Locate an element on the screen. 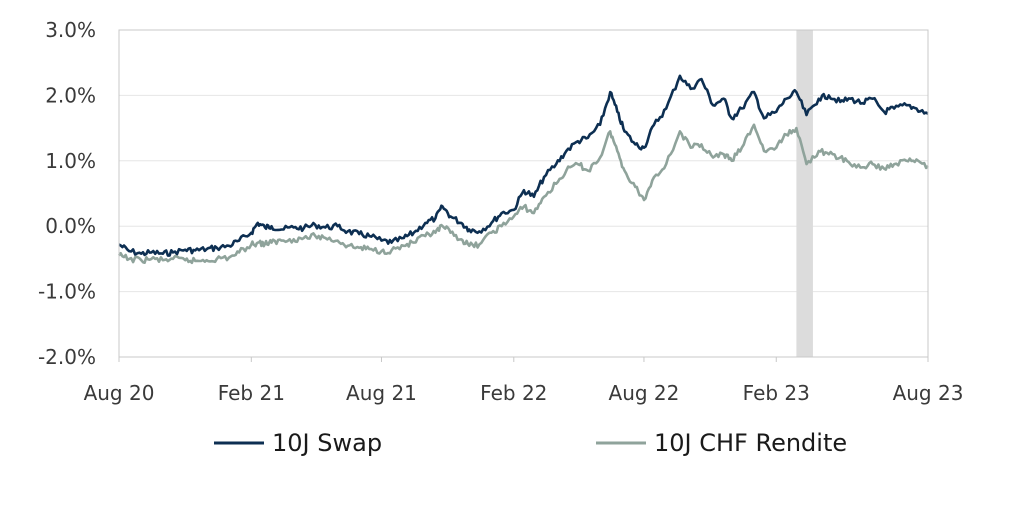 The width and height of the screenshot is (1019, 516). highlight-band is located at coordinates (804, 193).